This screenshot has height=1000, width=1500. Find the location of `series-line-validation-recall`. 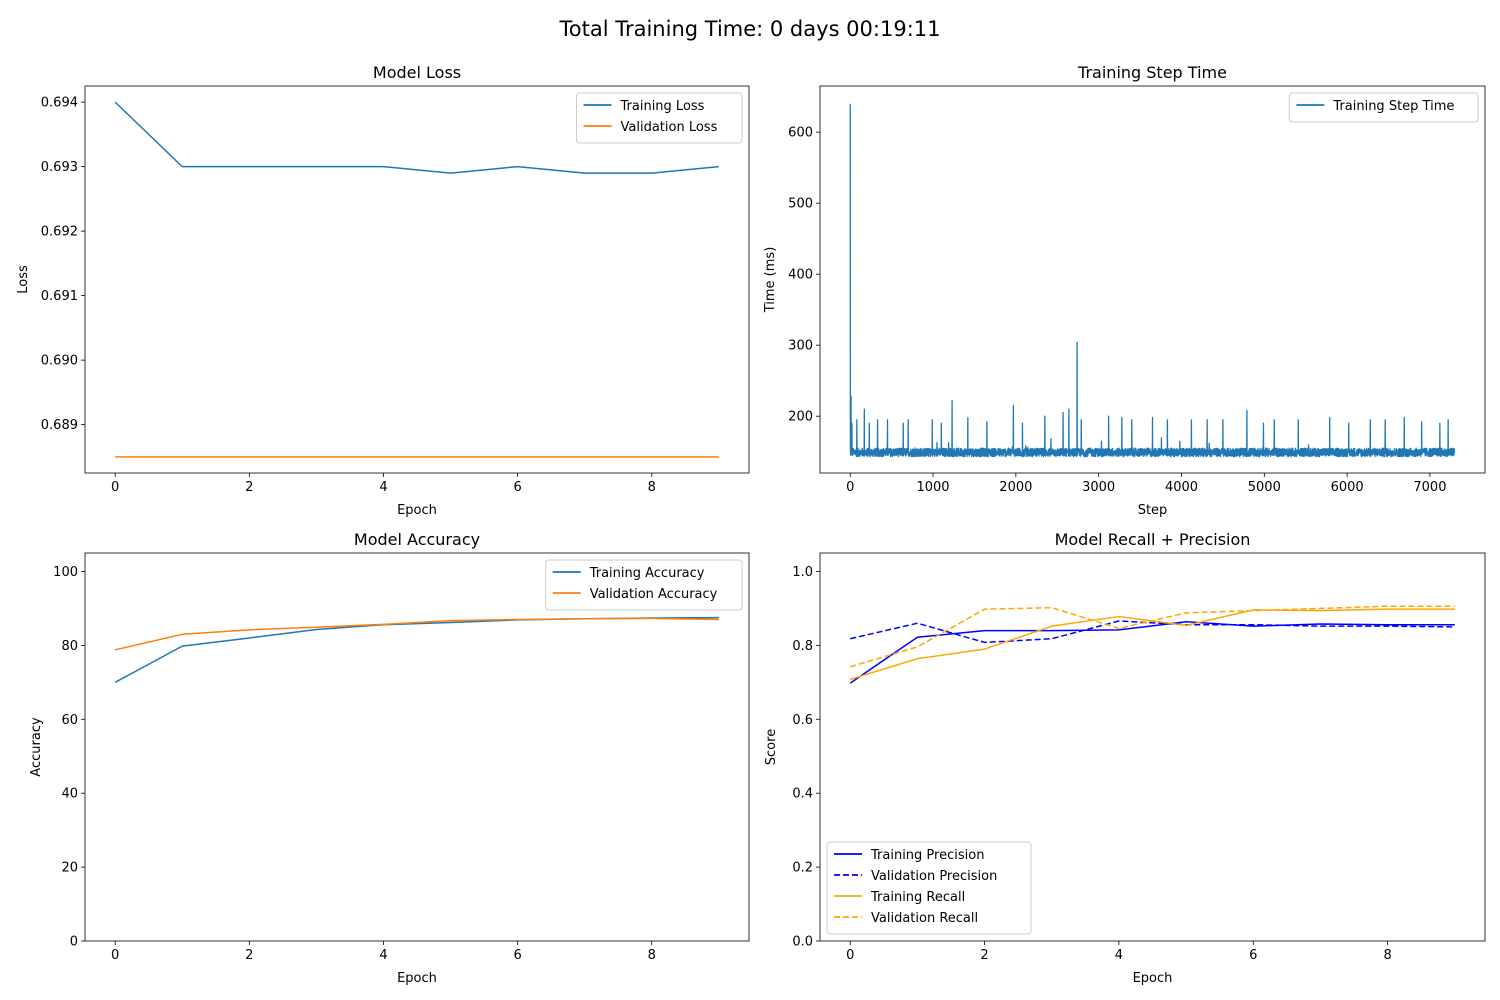

series-line-validation-recall is located at coordinates (1152, 636).